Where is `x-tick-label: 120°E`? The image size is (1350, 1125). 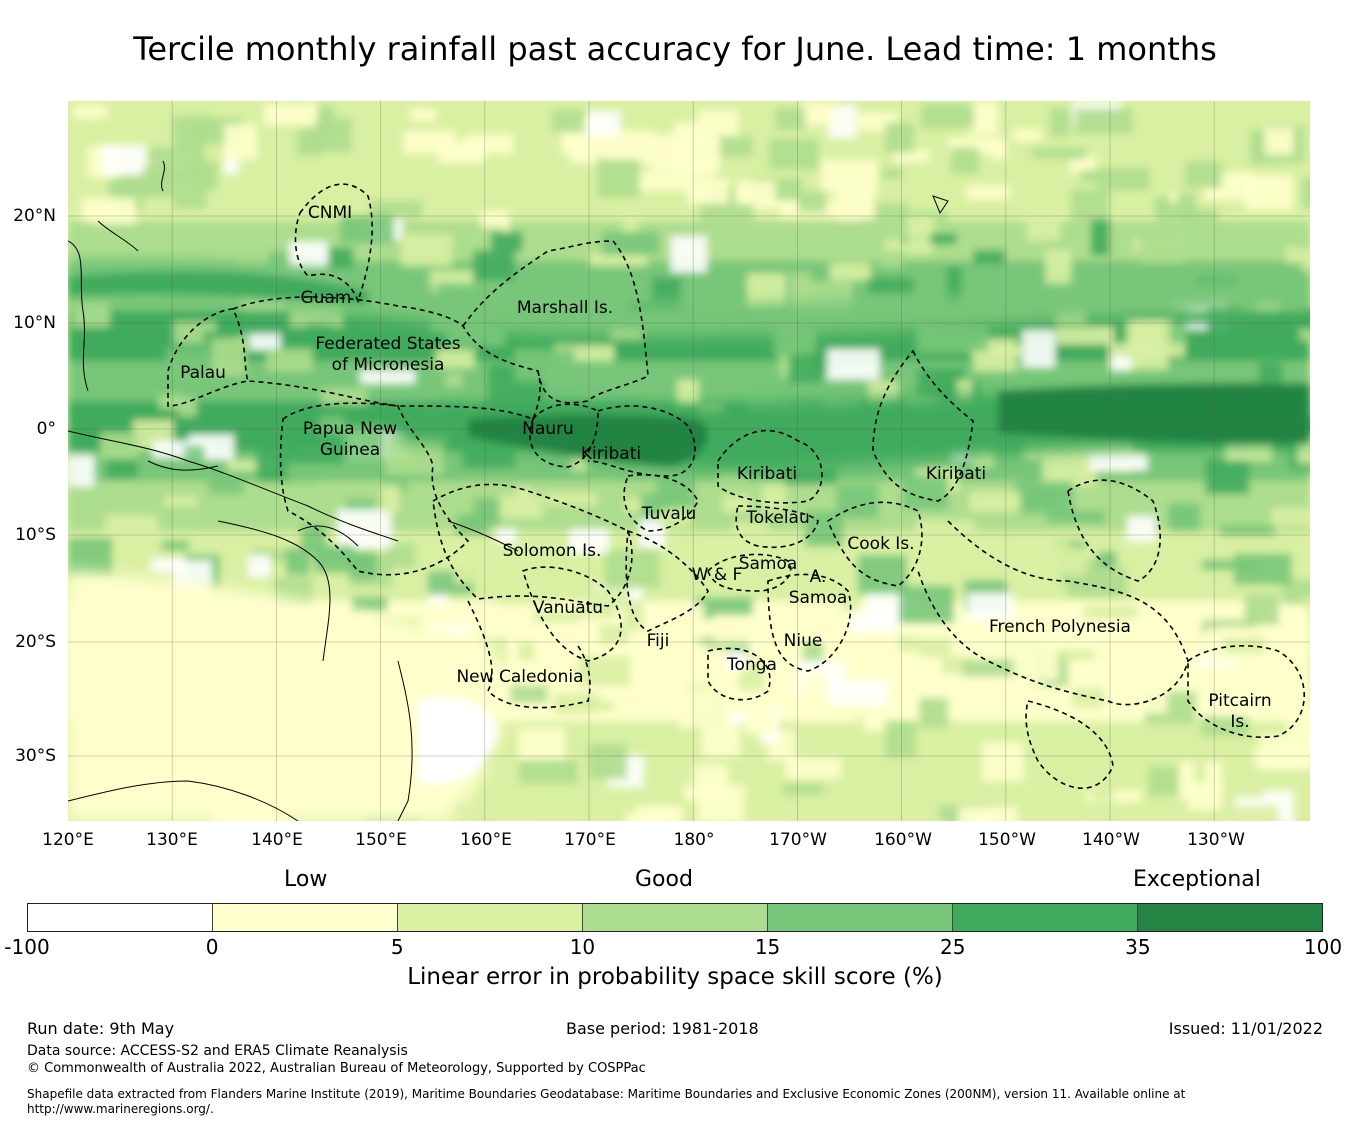
x-tick-label: 120°E is located at coordinates (68, 840).